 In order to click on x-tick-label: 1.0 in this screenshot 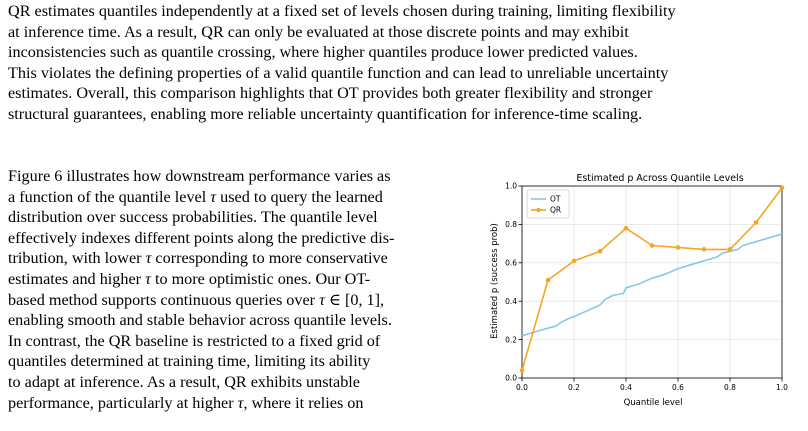, I will do `click(782, 387)`.